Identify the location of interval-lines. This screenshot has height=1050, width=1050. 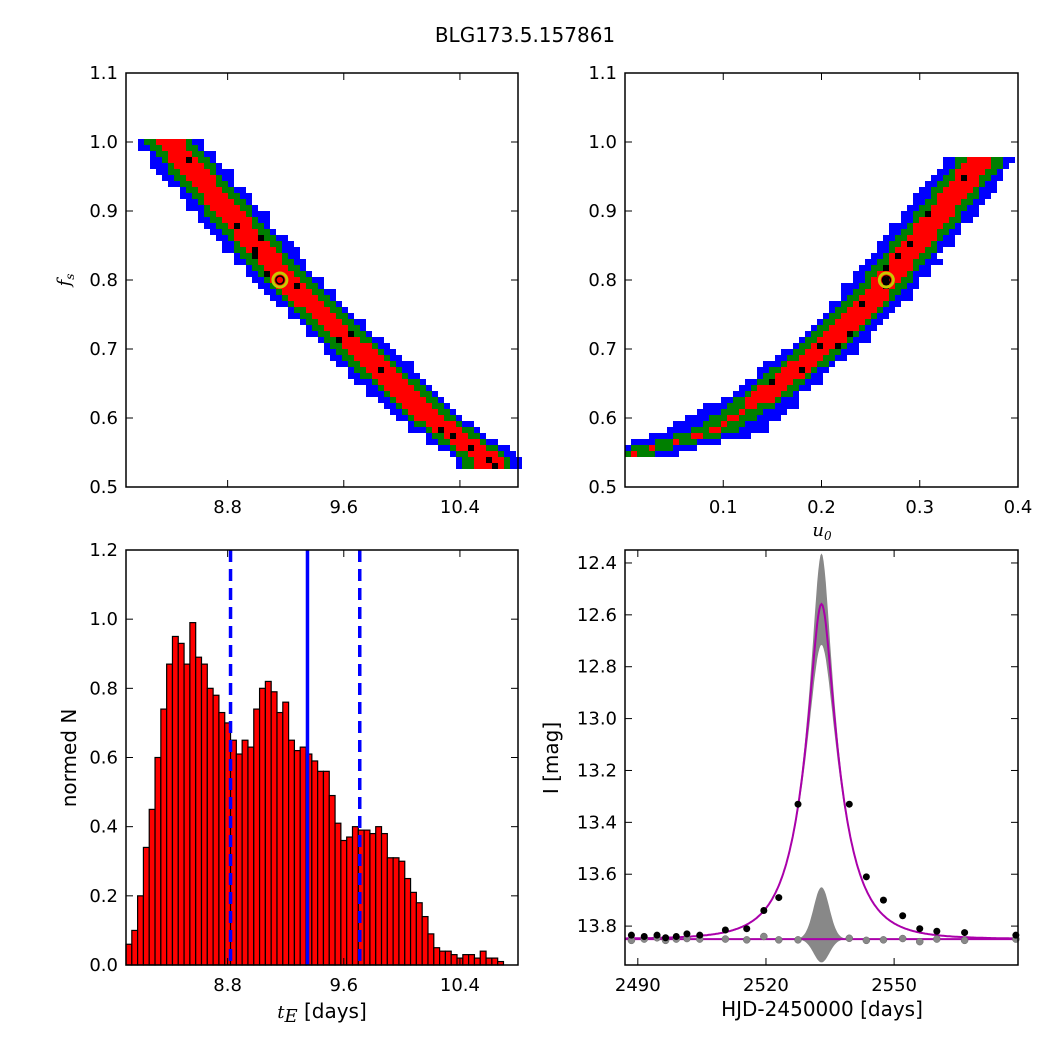
(295, 757).